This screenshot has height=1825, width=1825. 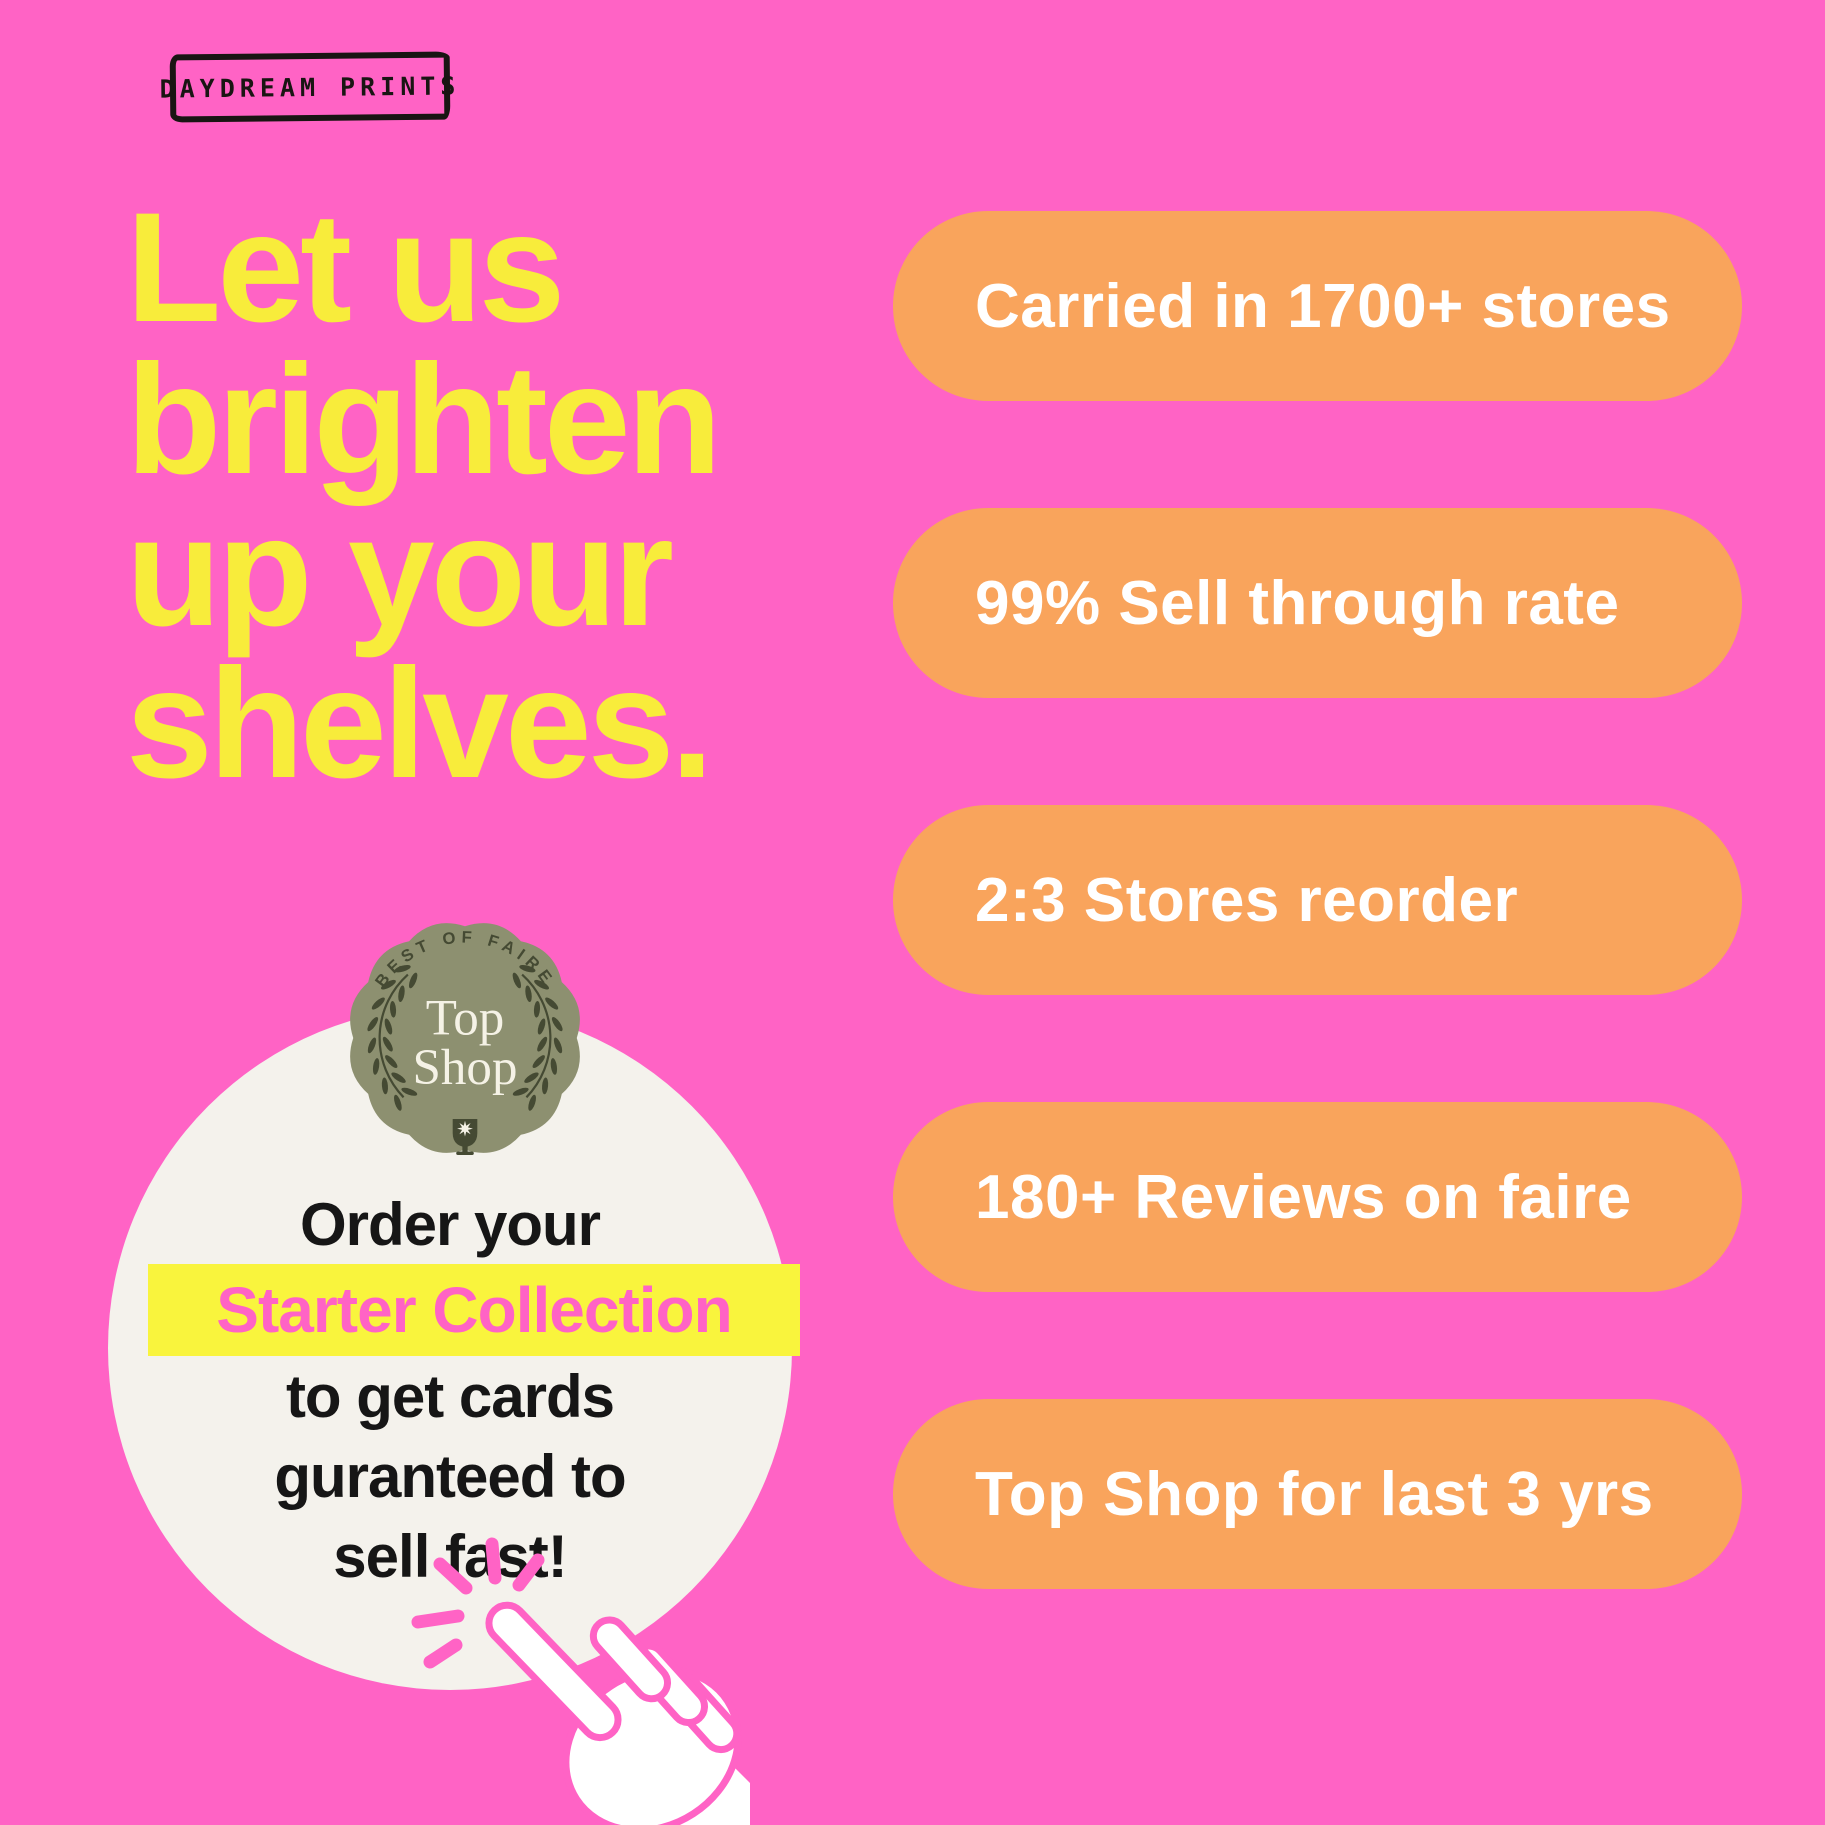 What do you see at coordinates (420, 724) in the screenshot?
I see `headline-line-4: shelves.` at bounding box center [420, 724].